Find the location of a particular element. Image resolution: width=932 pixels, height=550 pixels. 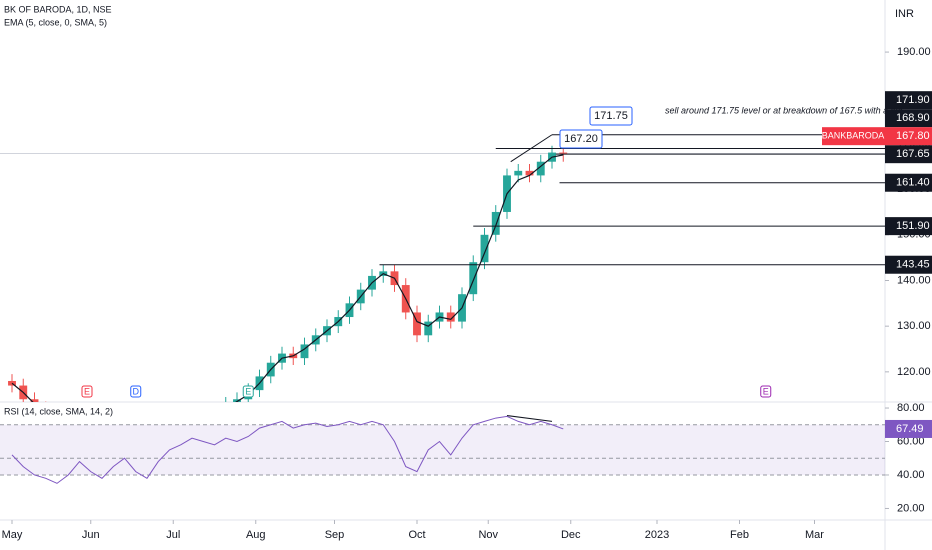

chart-title: BK OF BARODA, 1D, NSE is located at coordinates (58, 9).